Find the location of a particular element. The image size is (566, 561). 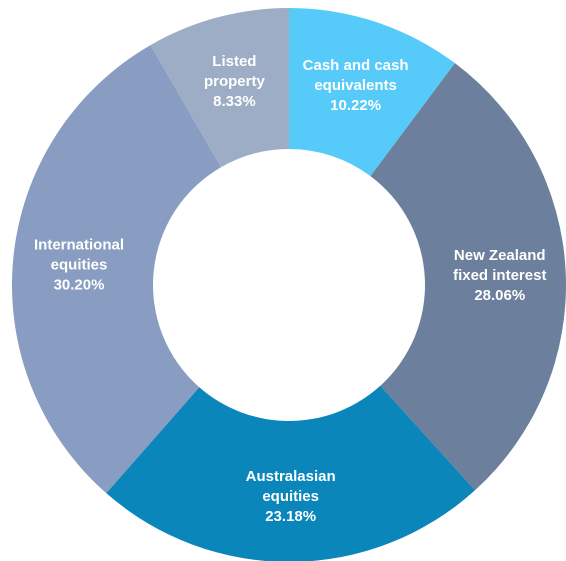

slice-label-line-australasian-equities: equities is located at coordinates (290, 496).